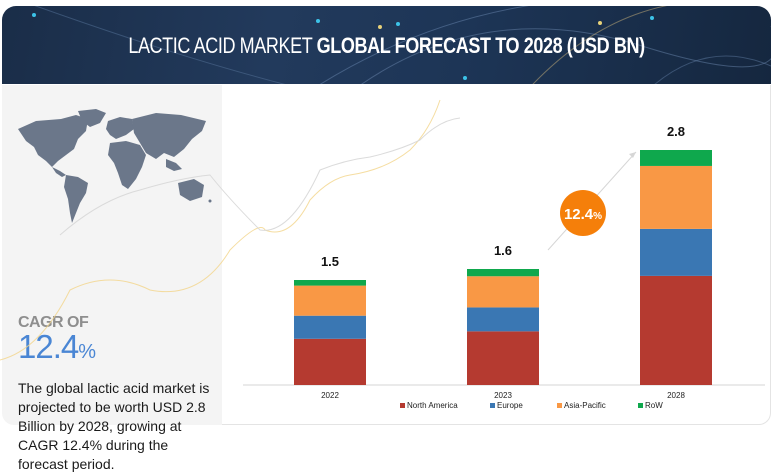  I want to click on bar-segment-row-2028, so click(676, 158).